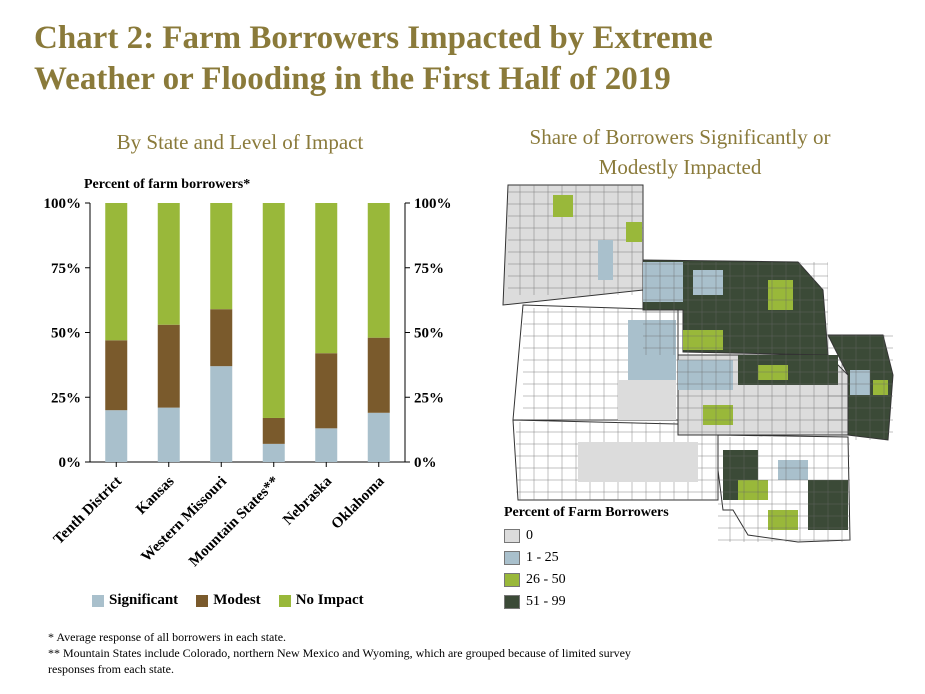 This screenshot has height=694, width=925. Describe the element at coordinates (167, 184) in the screenshot. I see `y-axis-label: Percent of farm borrowers*` at that location.